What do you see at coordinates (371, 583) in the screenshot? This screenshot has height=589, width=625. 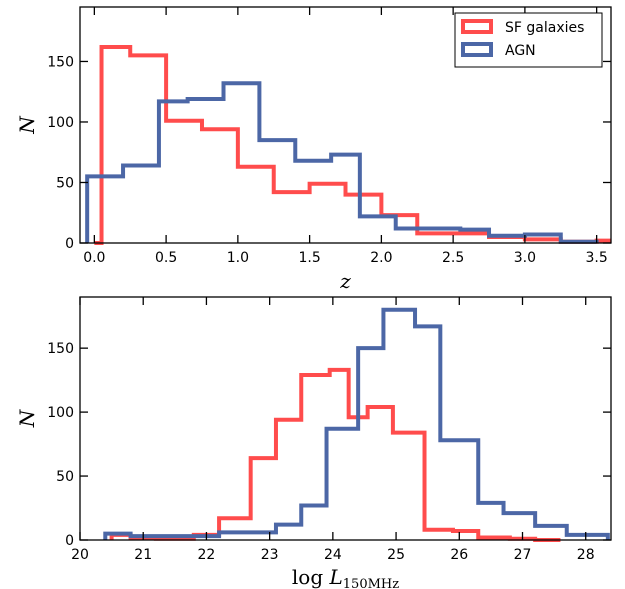 I see `x-axis-label-subscript: 150MHz` at bounding box center [371, 583].